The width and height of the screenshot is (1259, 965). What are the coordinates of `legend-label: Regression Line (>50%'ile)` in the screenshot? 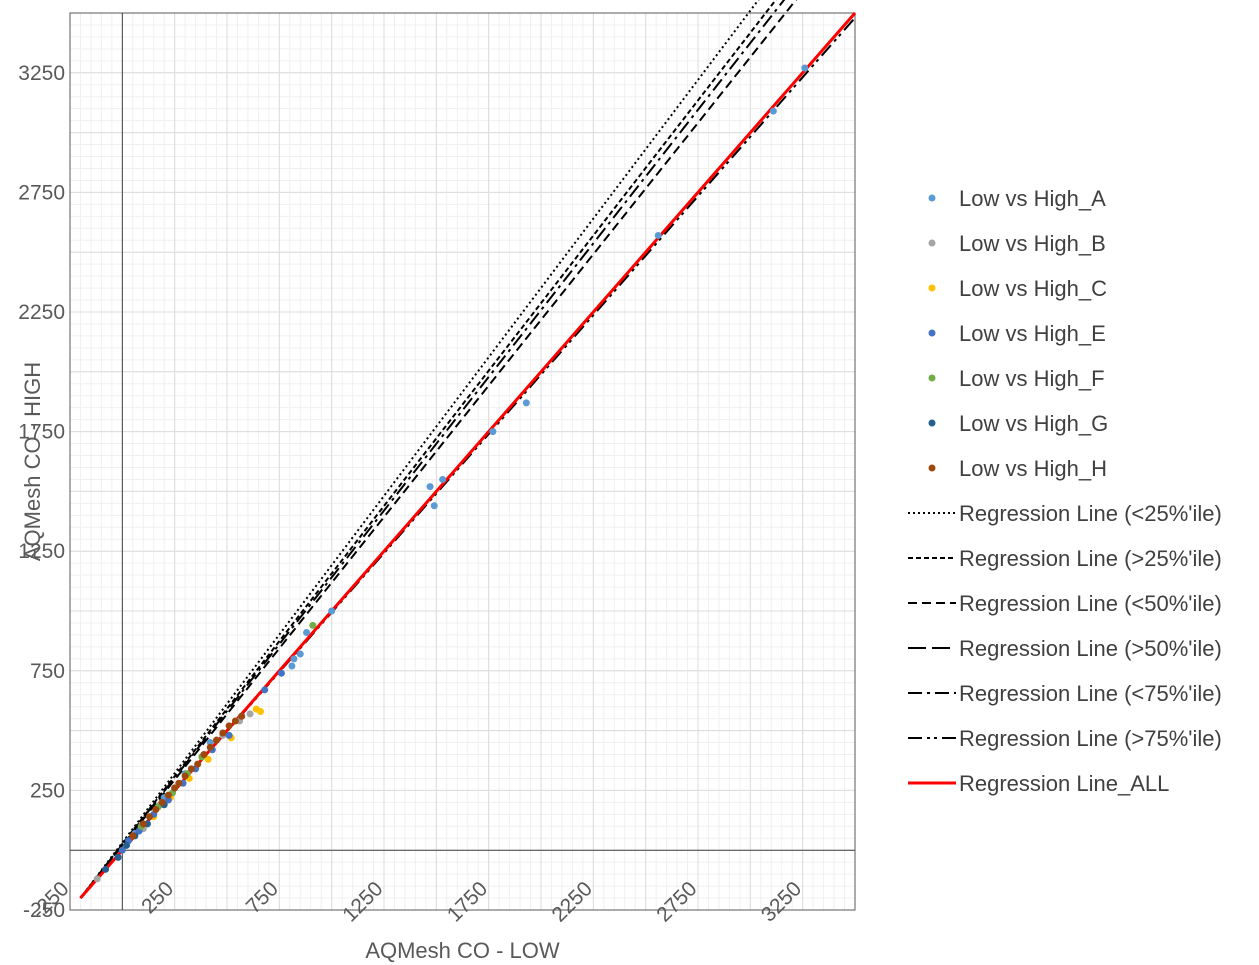 It's located at (1090, 648).